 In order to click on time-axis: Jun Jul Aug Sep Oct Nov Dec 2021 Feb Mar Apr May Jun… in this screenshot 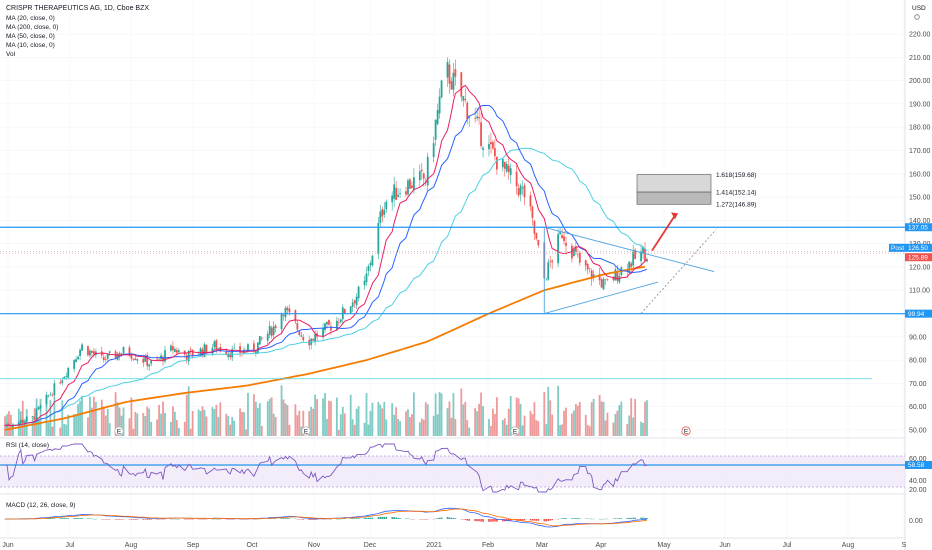, I will do `click(454, 545)`.